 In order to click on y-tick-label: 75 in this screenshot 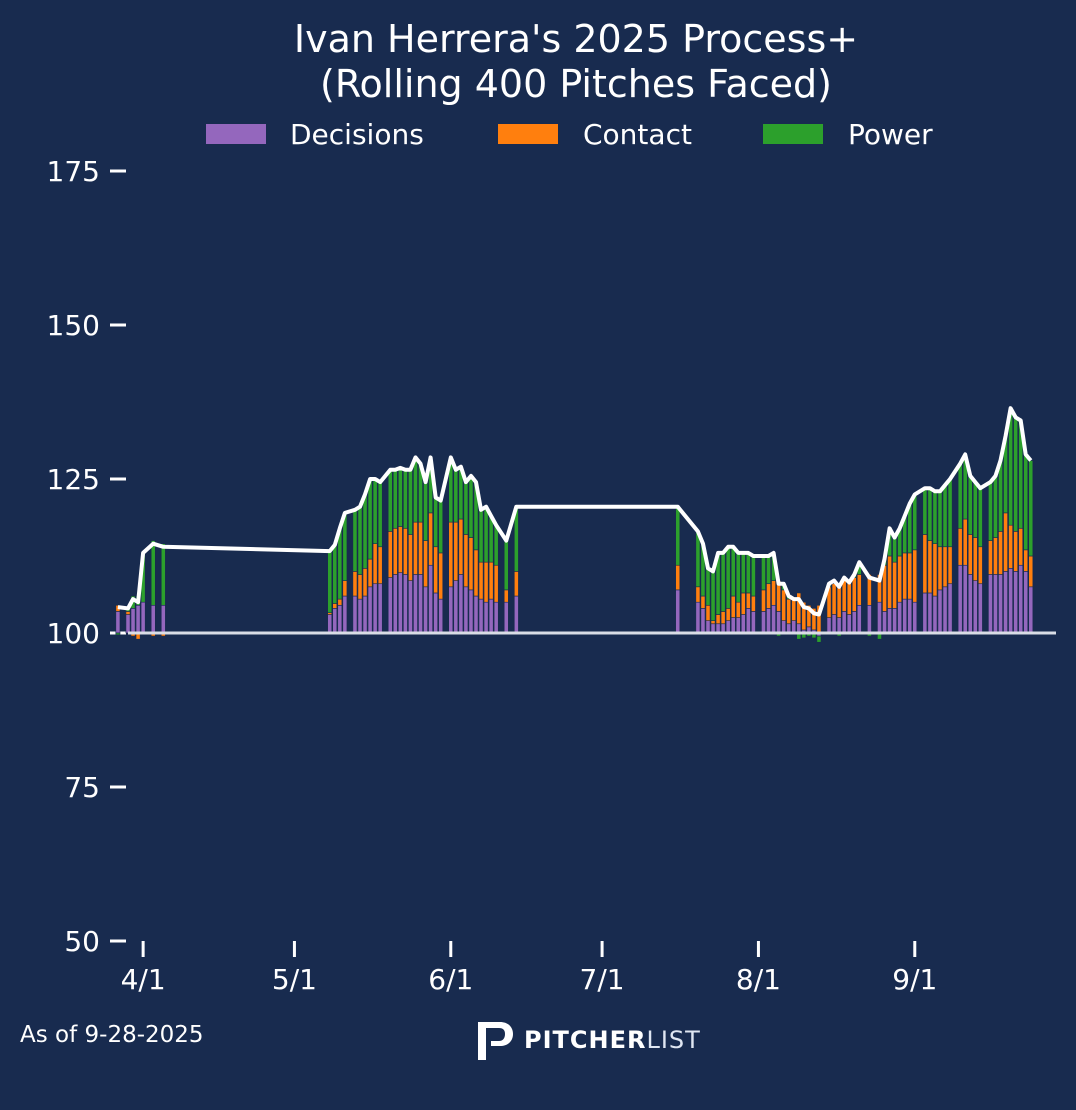, I will do `click(82, 787)`.